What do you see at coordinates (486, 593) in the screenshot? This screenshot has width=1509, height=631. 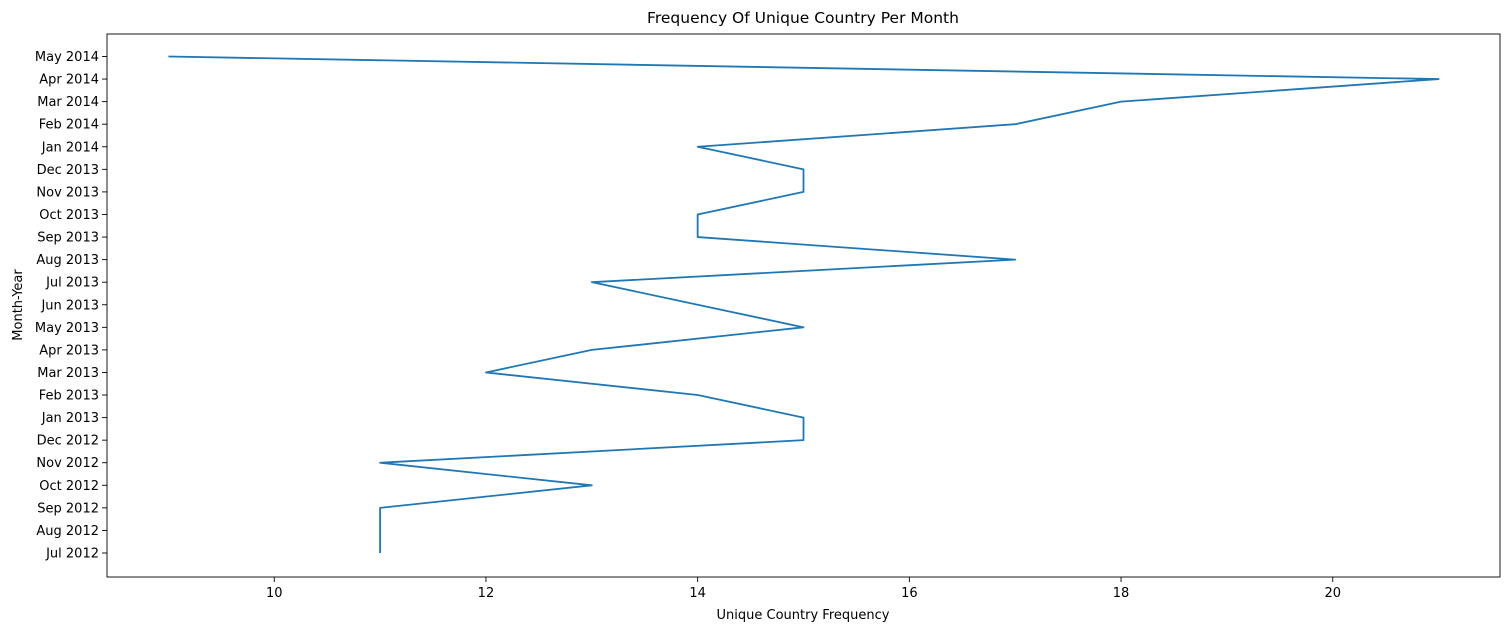 I see `x-tick-label: 12` at bounding box center [486, 593].